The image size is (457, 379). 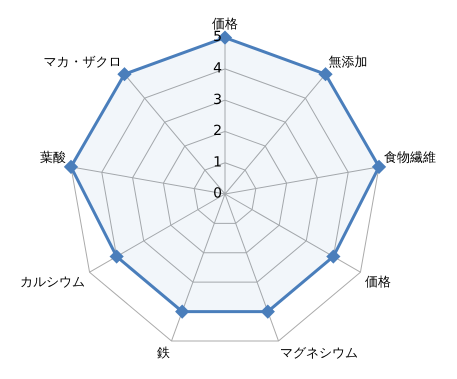 I want to click on spoke-label: 価格, so click(x=377, y=282).